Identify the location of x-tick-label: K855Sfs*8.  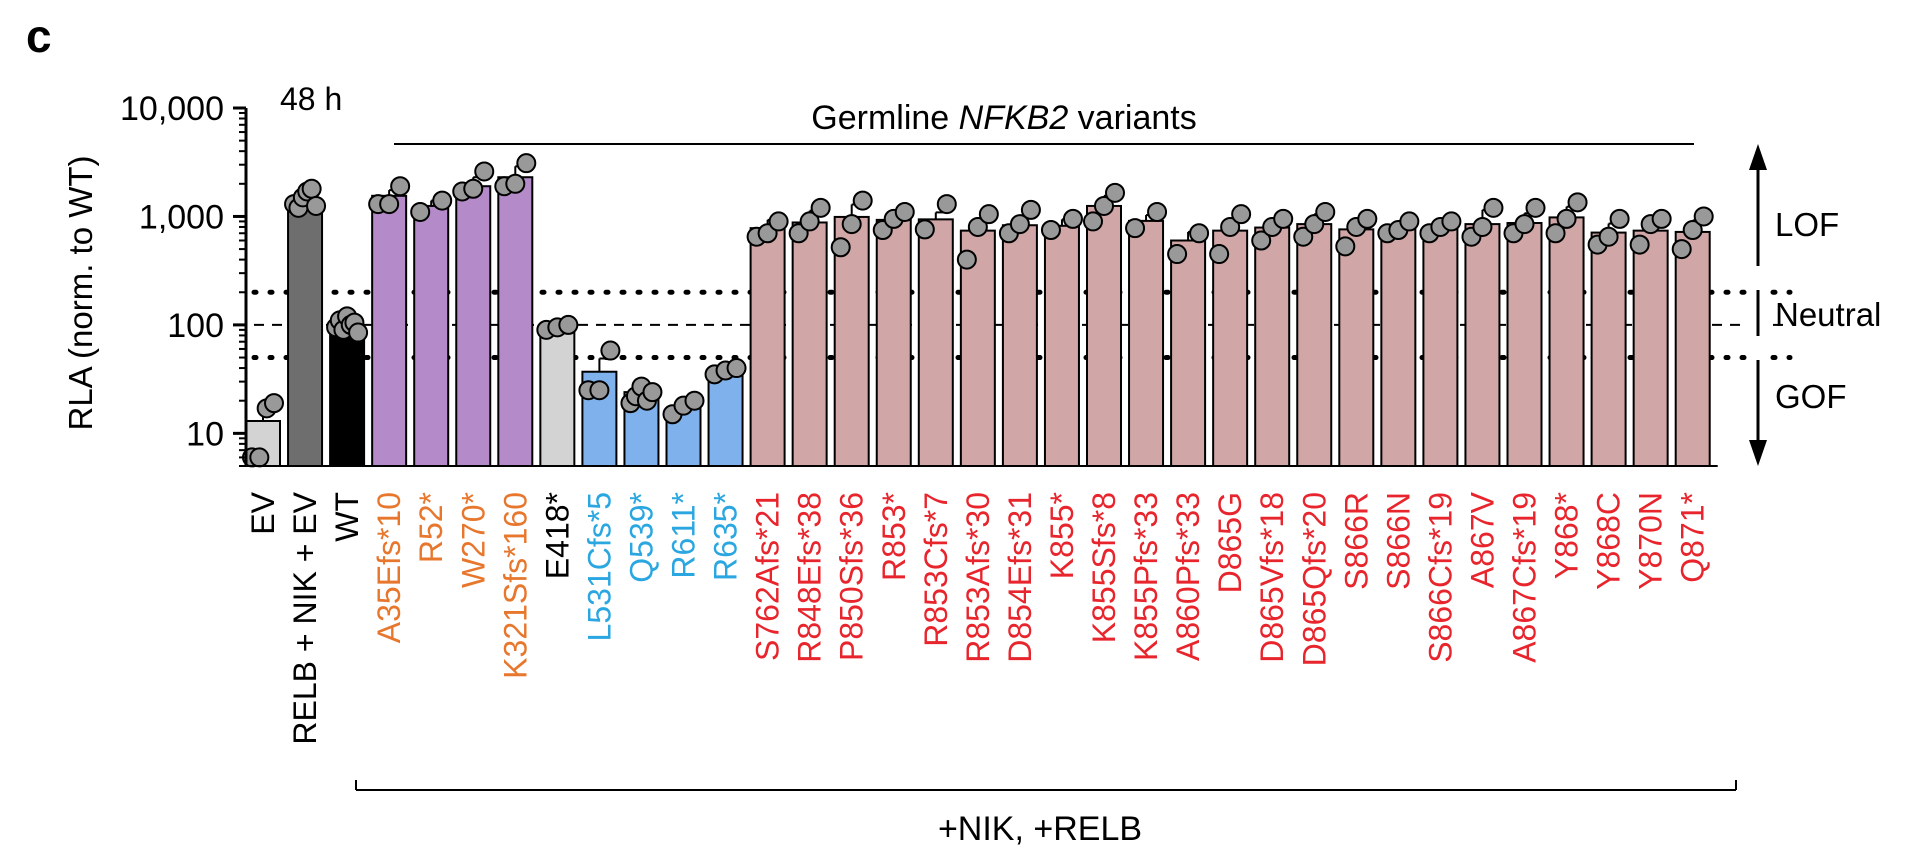
(1104, 567).